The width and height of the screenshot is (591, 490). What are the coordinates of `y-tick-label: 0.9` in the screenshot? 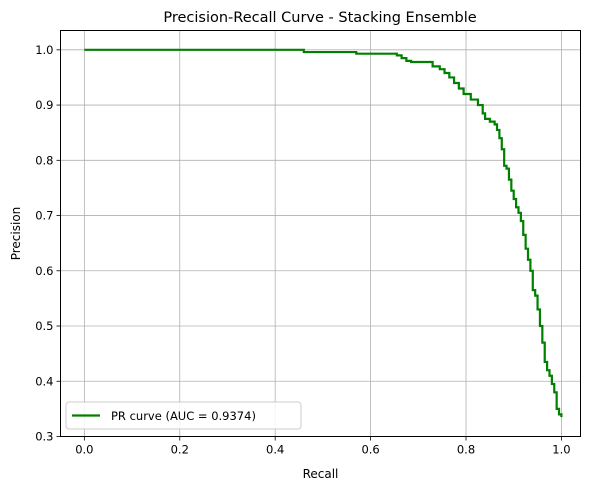 It's located at (44, 105).